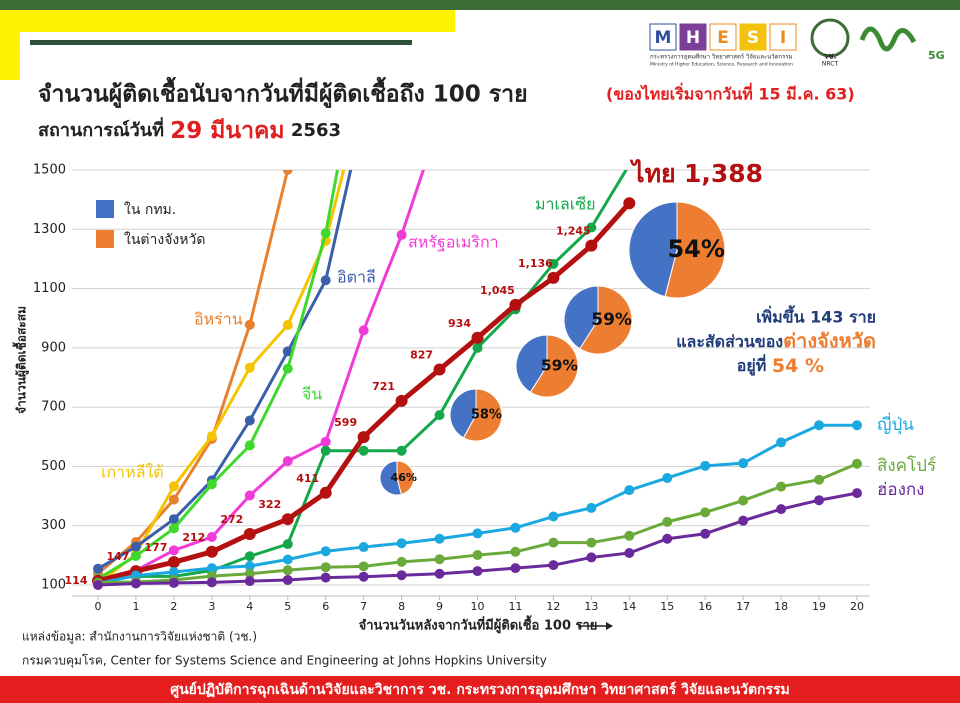 The width and height of the screenshot is (960, 703). Describe the element at coordinates (287, 606) in the screenshot. I see `x-tick-label: 5` at that location.